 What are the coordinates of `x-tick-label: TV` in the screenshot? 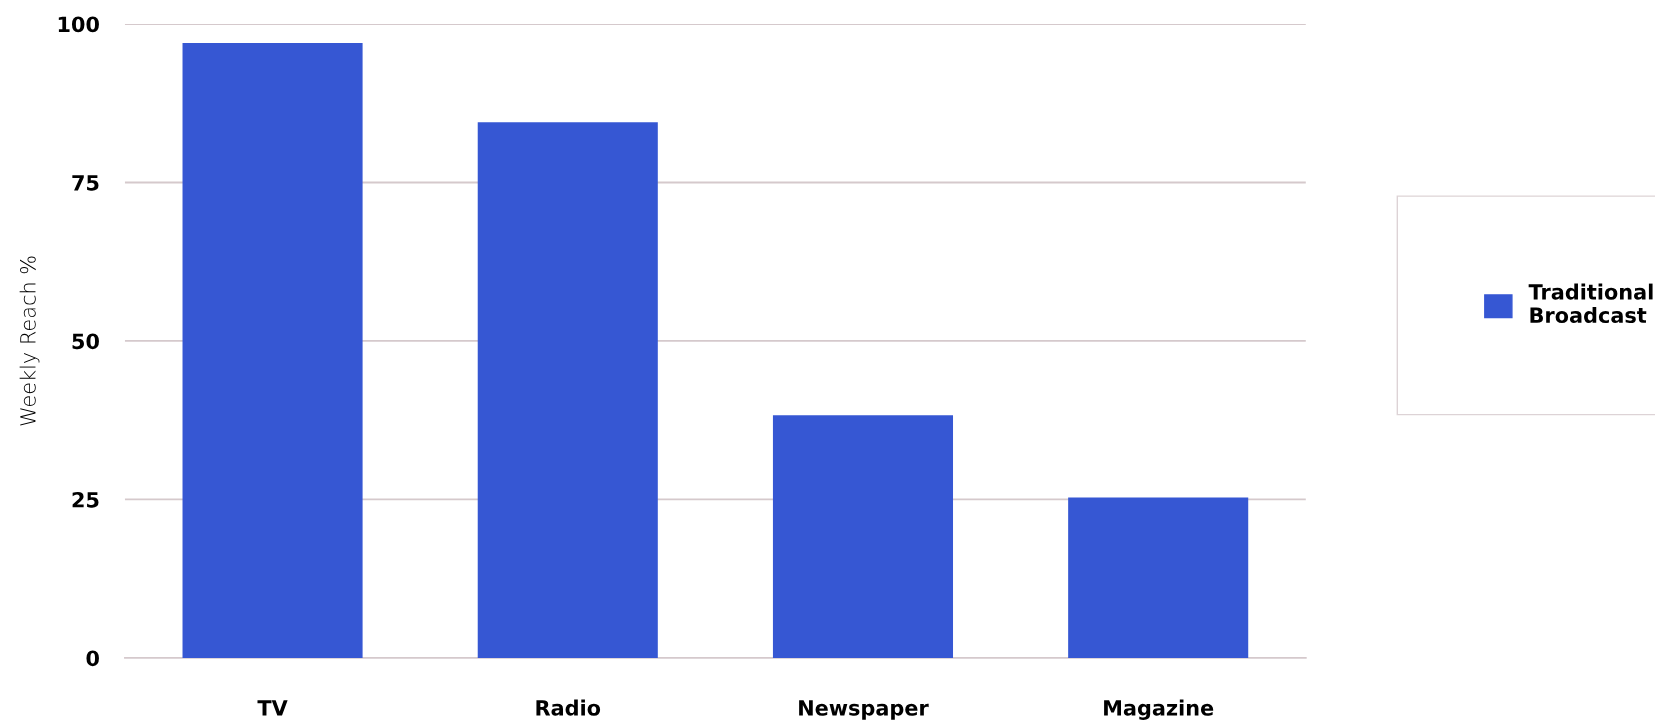 It's located at (272, 708).